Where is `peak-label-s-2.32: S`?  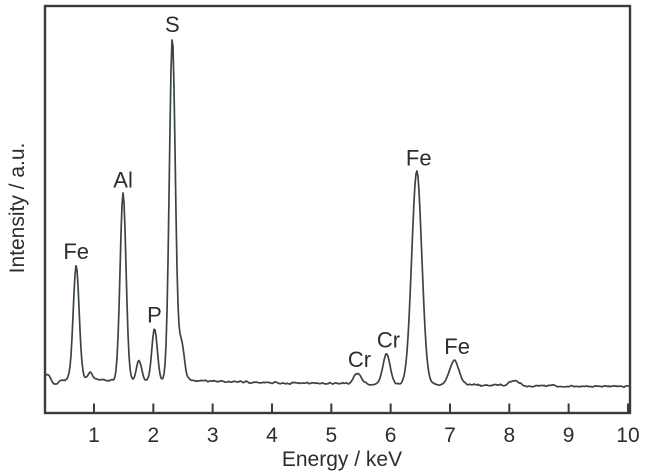 peak-label-s-2.32: S is located at coordinates (172, 24).